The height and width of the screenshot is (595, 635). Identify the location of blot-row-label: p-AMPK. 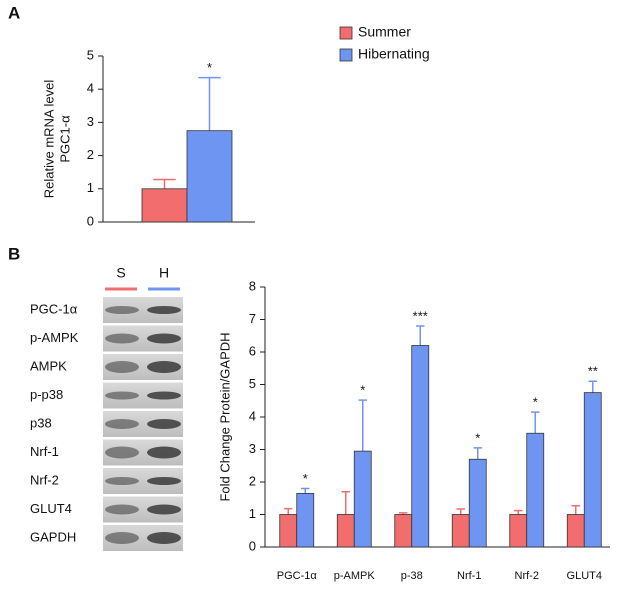
(54, 337).